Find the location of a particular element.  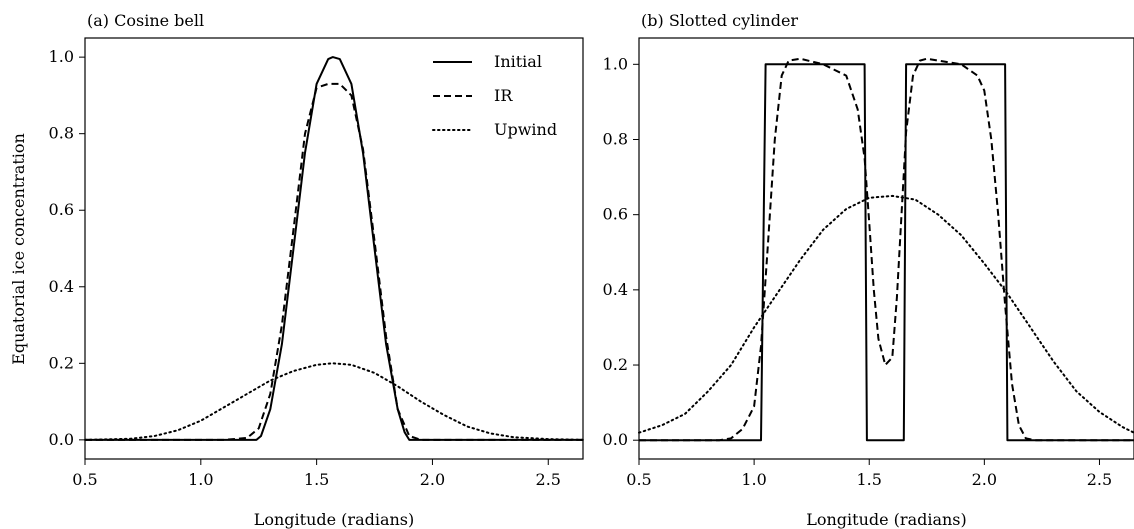

legend: Initial IR Upwind is located at coordinates (494, 95).